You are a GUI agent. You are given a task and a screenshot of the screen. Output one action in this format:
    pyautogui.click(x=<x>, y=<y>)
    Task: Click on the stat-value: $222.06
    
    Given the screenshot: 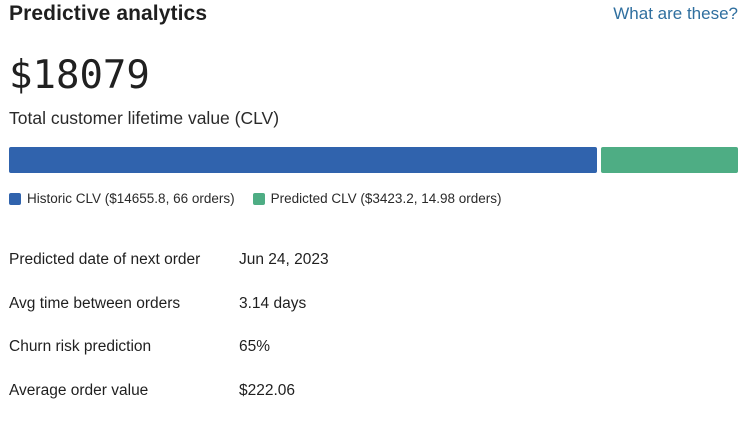 What is the action you would take?
    pyautogui.click(x=267, y=390)
    